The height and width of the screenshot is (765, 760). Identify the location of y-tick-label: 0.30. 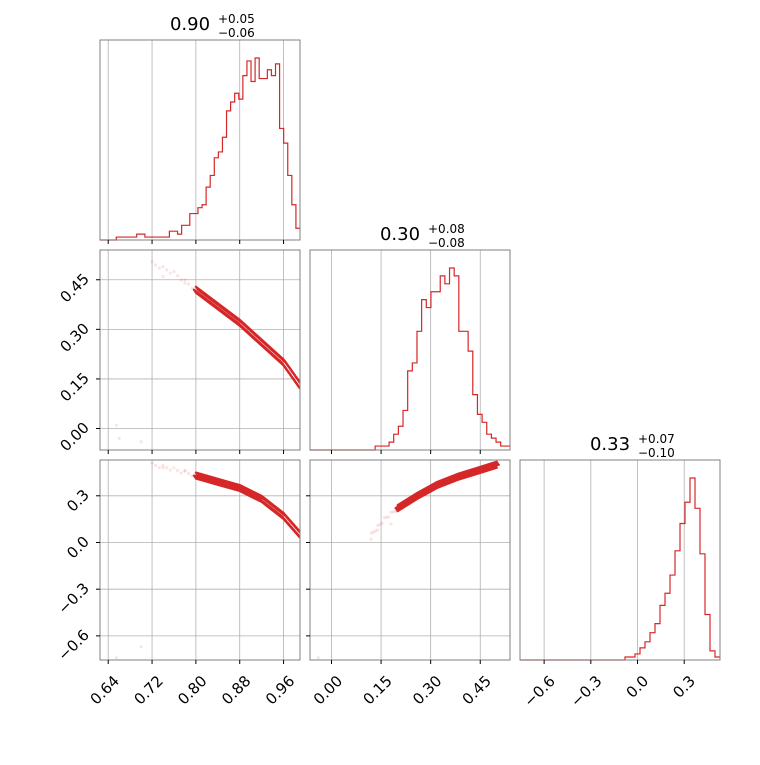
(74, 337).